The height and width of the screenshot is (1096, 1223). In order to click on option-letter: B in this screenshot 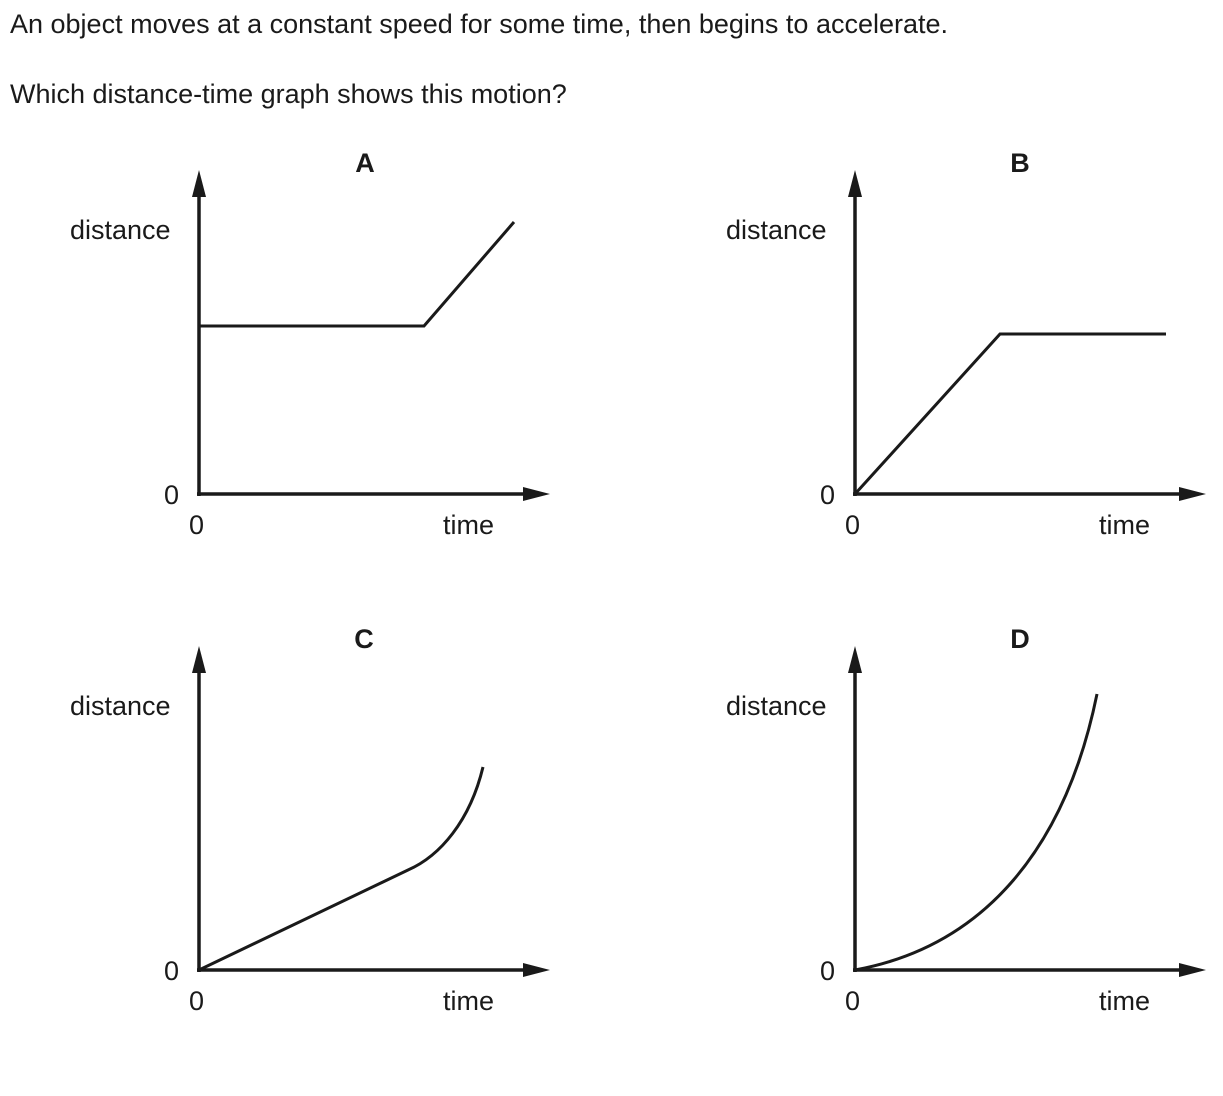, I will do `click(1020, 163)`.